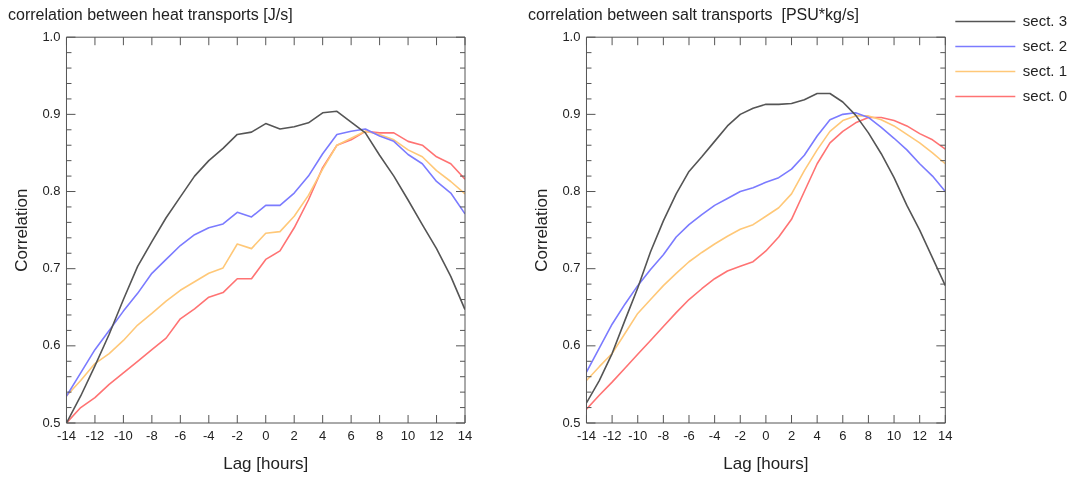 The width and height of the screenshot is (1081, 487). What do you see at coordinates (693, 15) in the screenshot?
I see `chart-title: correlation between salt transports [PSU*kg/s]` at bounding box center [693, 15].